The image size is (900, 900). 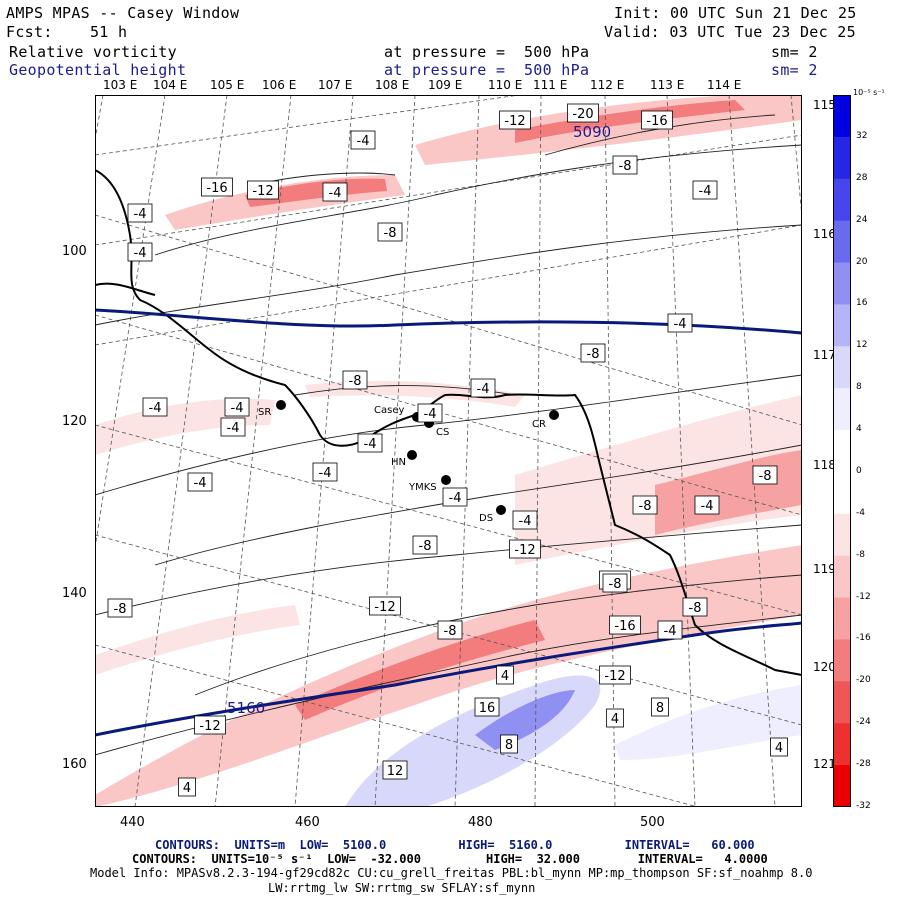 I want to click on vorticity-label: 16, so click(x=487, y=707).